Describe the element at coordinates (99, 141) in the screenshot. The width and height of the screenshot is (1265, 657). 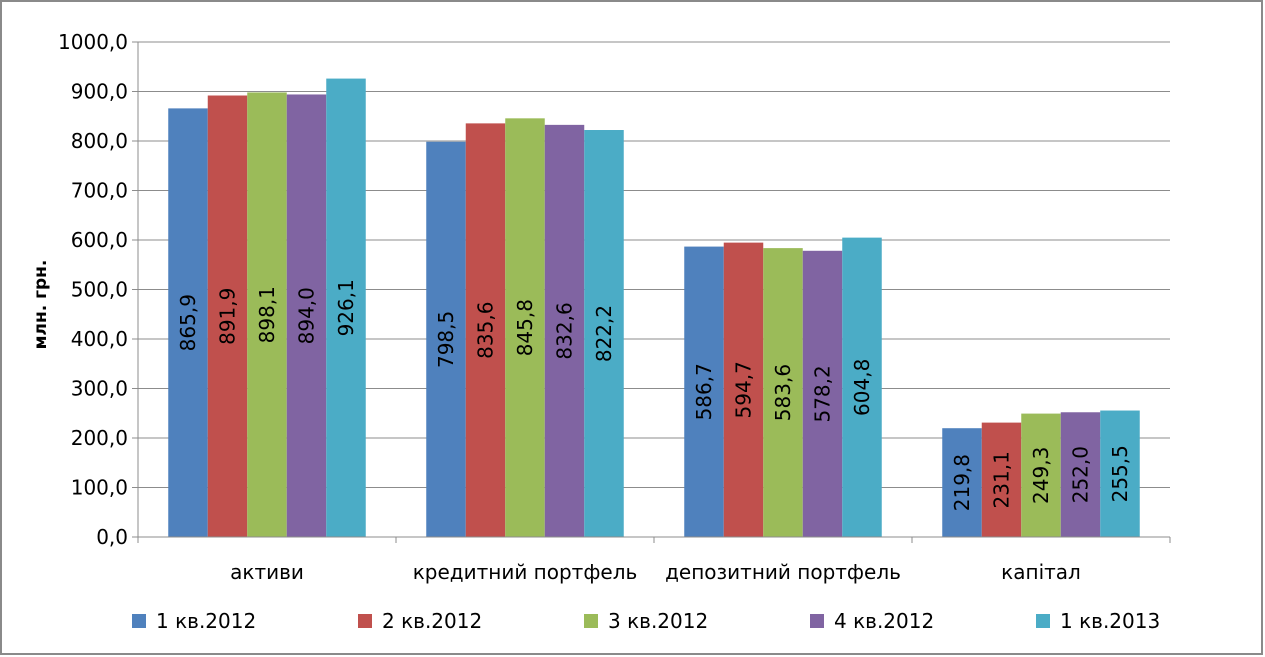
I see `y-tick-label: 800,0` at that location.